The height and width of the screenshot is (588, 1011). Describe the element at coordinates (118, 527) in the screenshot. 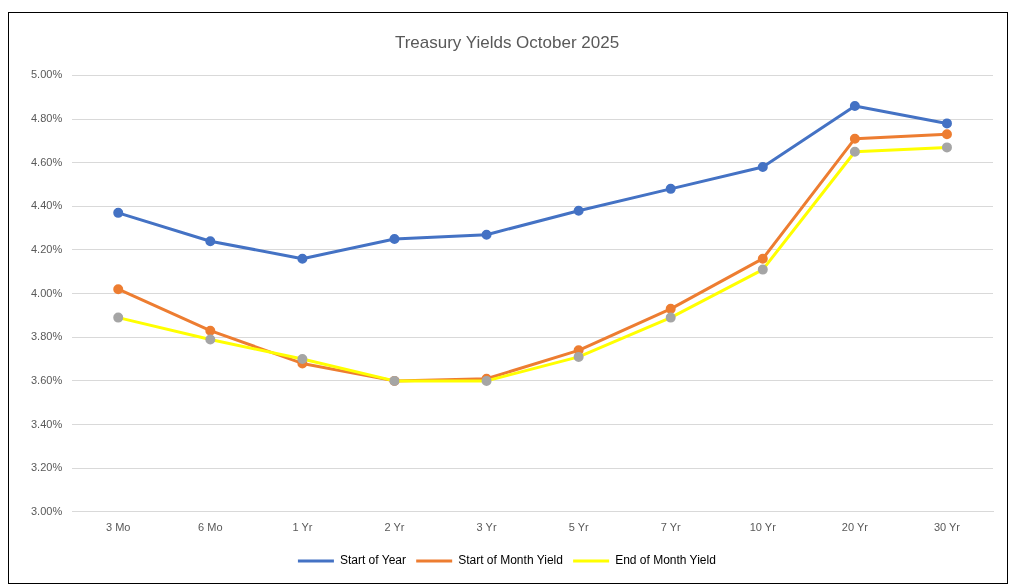

I see `x-tick-label: 3 Mo` at that location.